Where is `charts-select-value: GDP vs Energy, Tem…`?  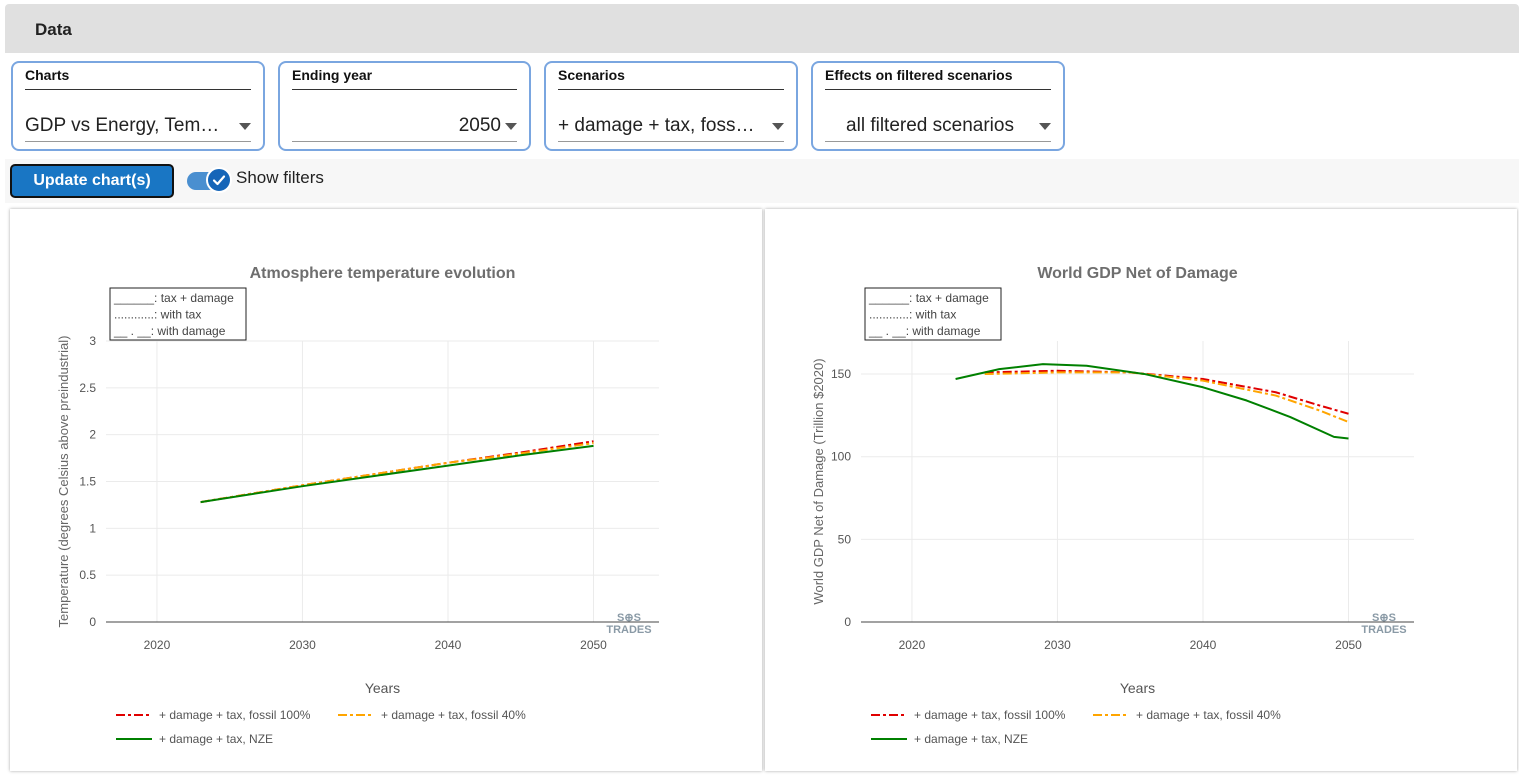 charts-select-value: GDP vs Energy, Tem… is located at coordinates (122, 125).